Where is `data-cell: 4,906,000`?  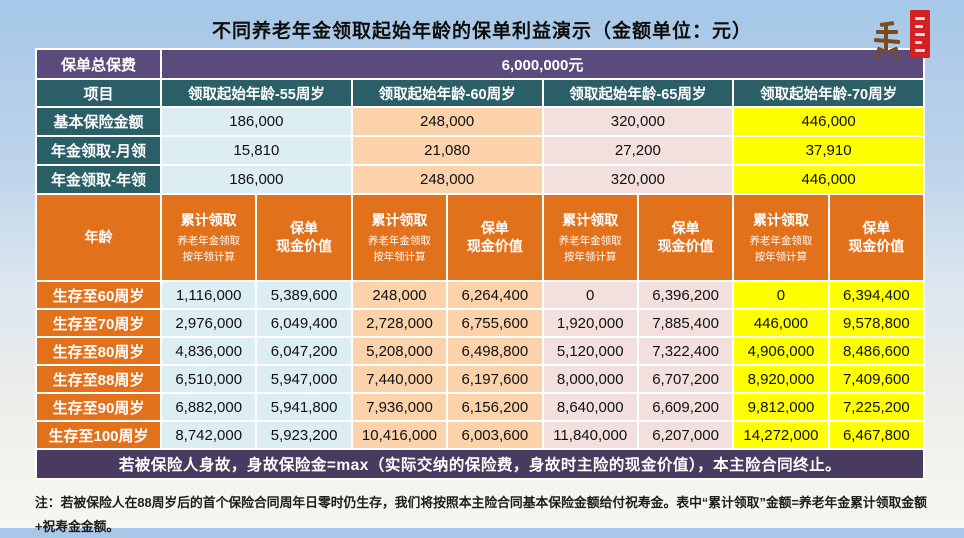 data-cell: 4,906,000 is located at coordinates (781, 351).